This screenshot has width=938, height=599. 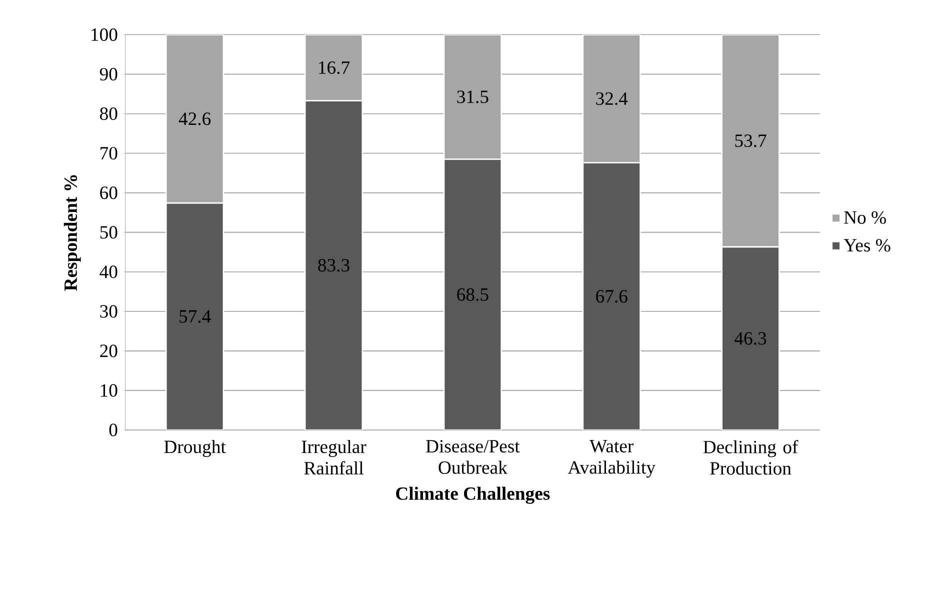 What do you see at coordinates (867, 245) in the screenshot?
I see `legend-label: Yes %` at bounding box center [867, 245].